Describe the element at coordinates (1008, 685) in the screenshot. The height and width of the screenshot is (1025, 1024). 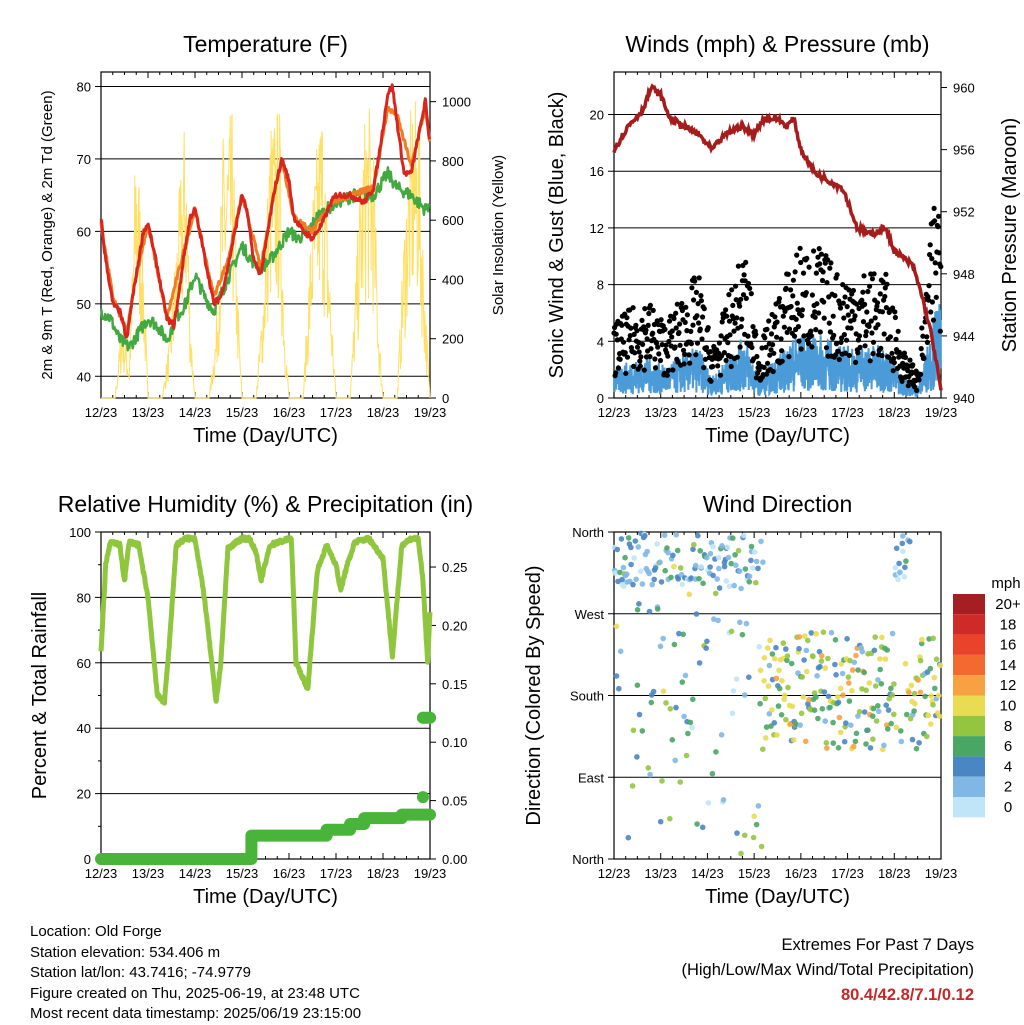
I see `legend-label: 12` at that location.